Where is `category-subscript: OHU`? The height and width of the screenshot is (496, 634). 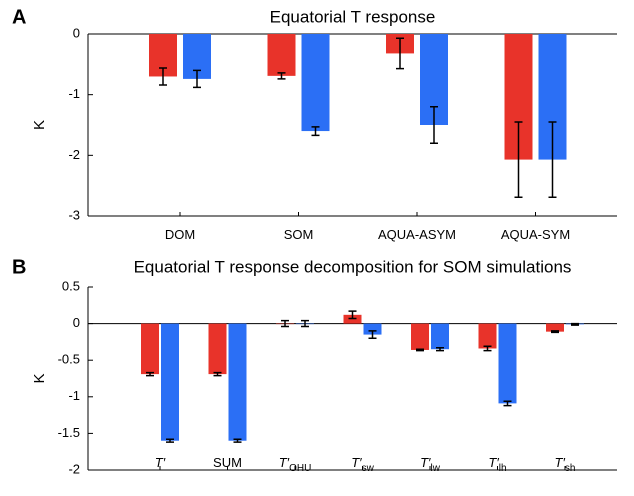 category-subscript: OHU is located at coordinates (300, 468).